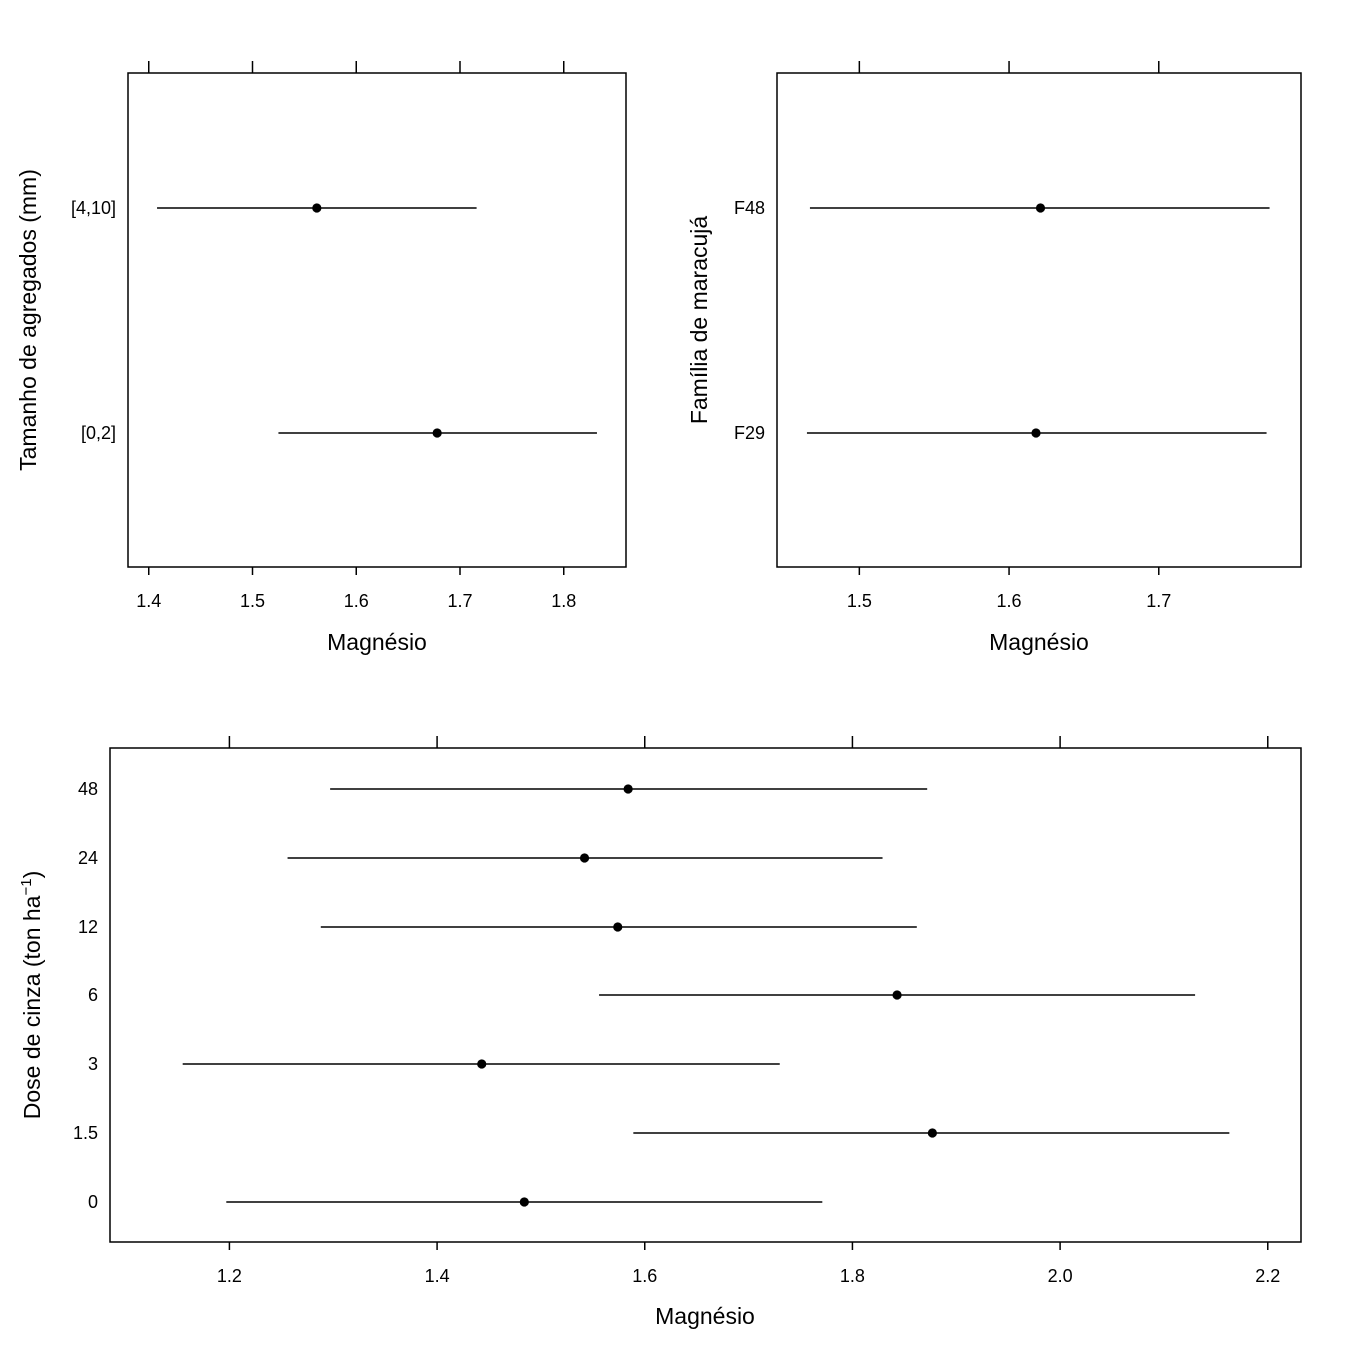  Describe the element at coordinates (749, 320) in the screenshot. I see `y-axis-categories: F48 F29` at that location.